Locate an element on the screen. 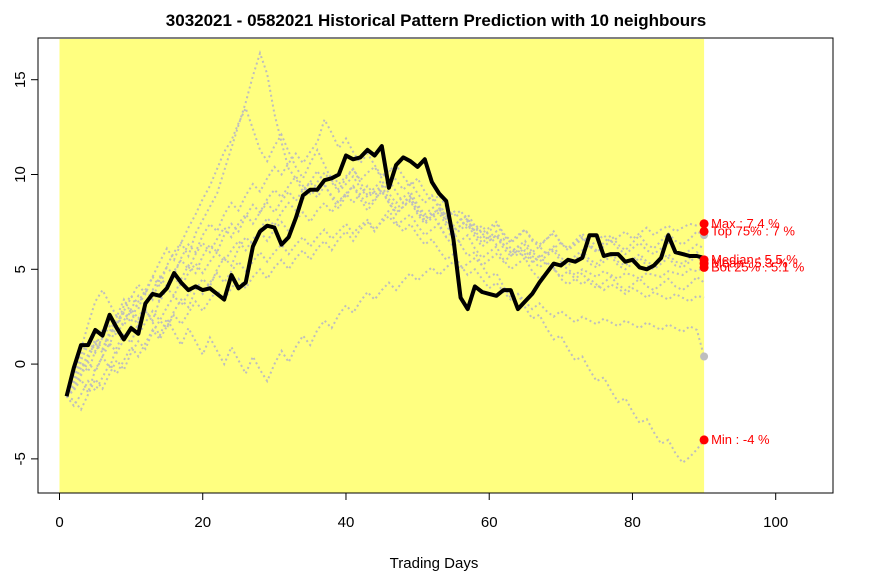 This screenshot has height=571, width=871. x-tick-label: 40 is located at coordinates (346, 522).